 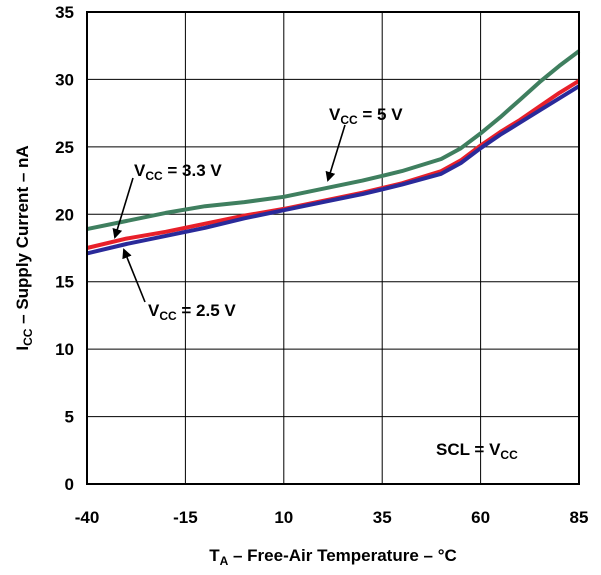 What do you see at coordinates (366, 116) in the screenshot?
I see `annotation-vcc-5v: VCC = 5 V` at bounding box center [366, 116].